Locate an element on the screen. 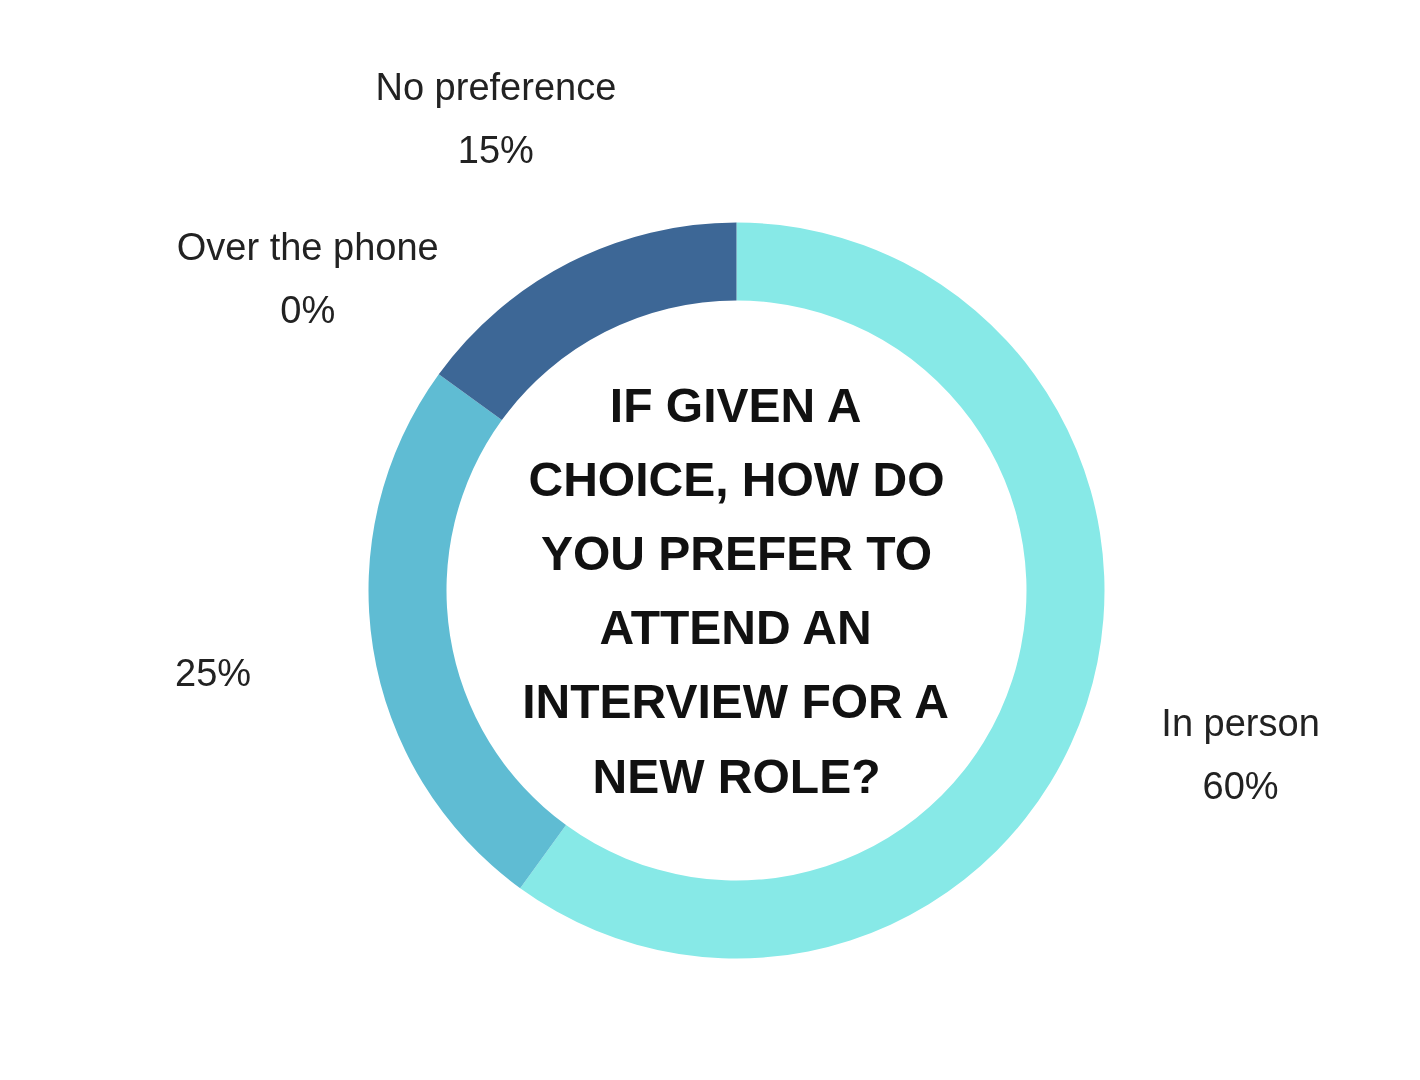 This screenshot has width=1420, height=1080. slice-label: No preference is located at coordinates (496, 86).